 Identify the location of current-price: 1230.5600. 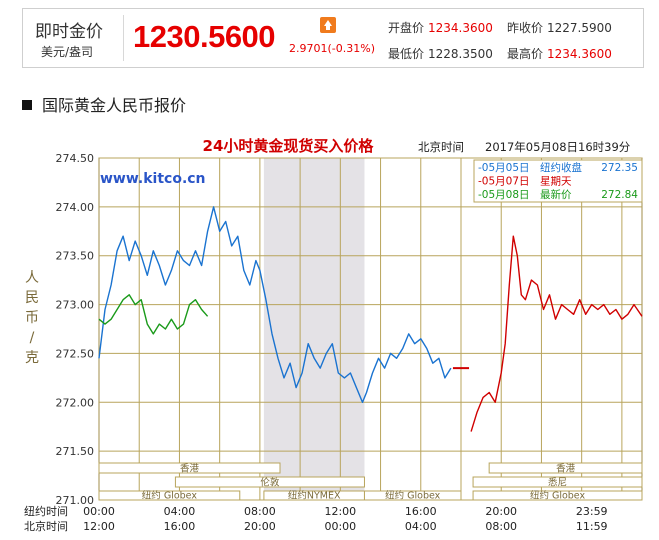
(204, 36).